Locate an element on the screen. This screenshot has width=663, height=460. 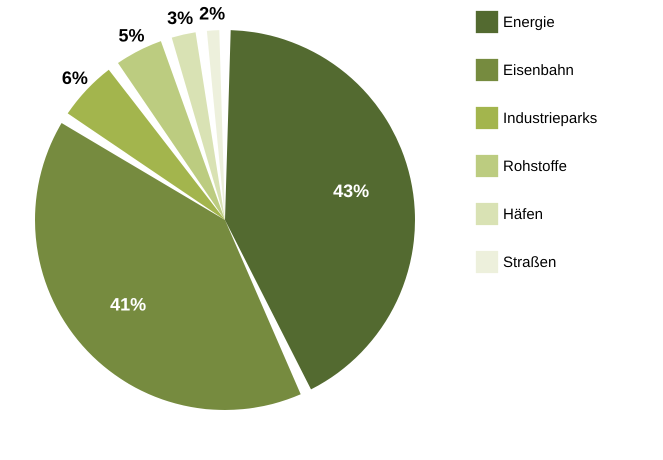
data-label: 5% is located at coordinates (131, 35).